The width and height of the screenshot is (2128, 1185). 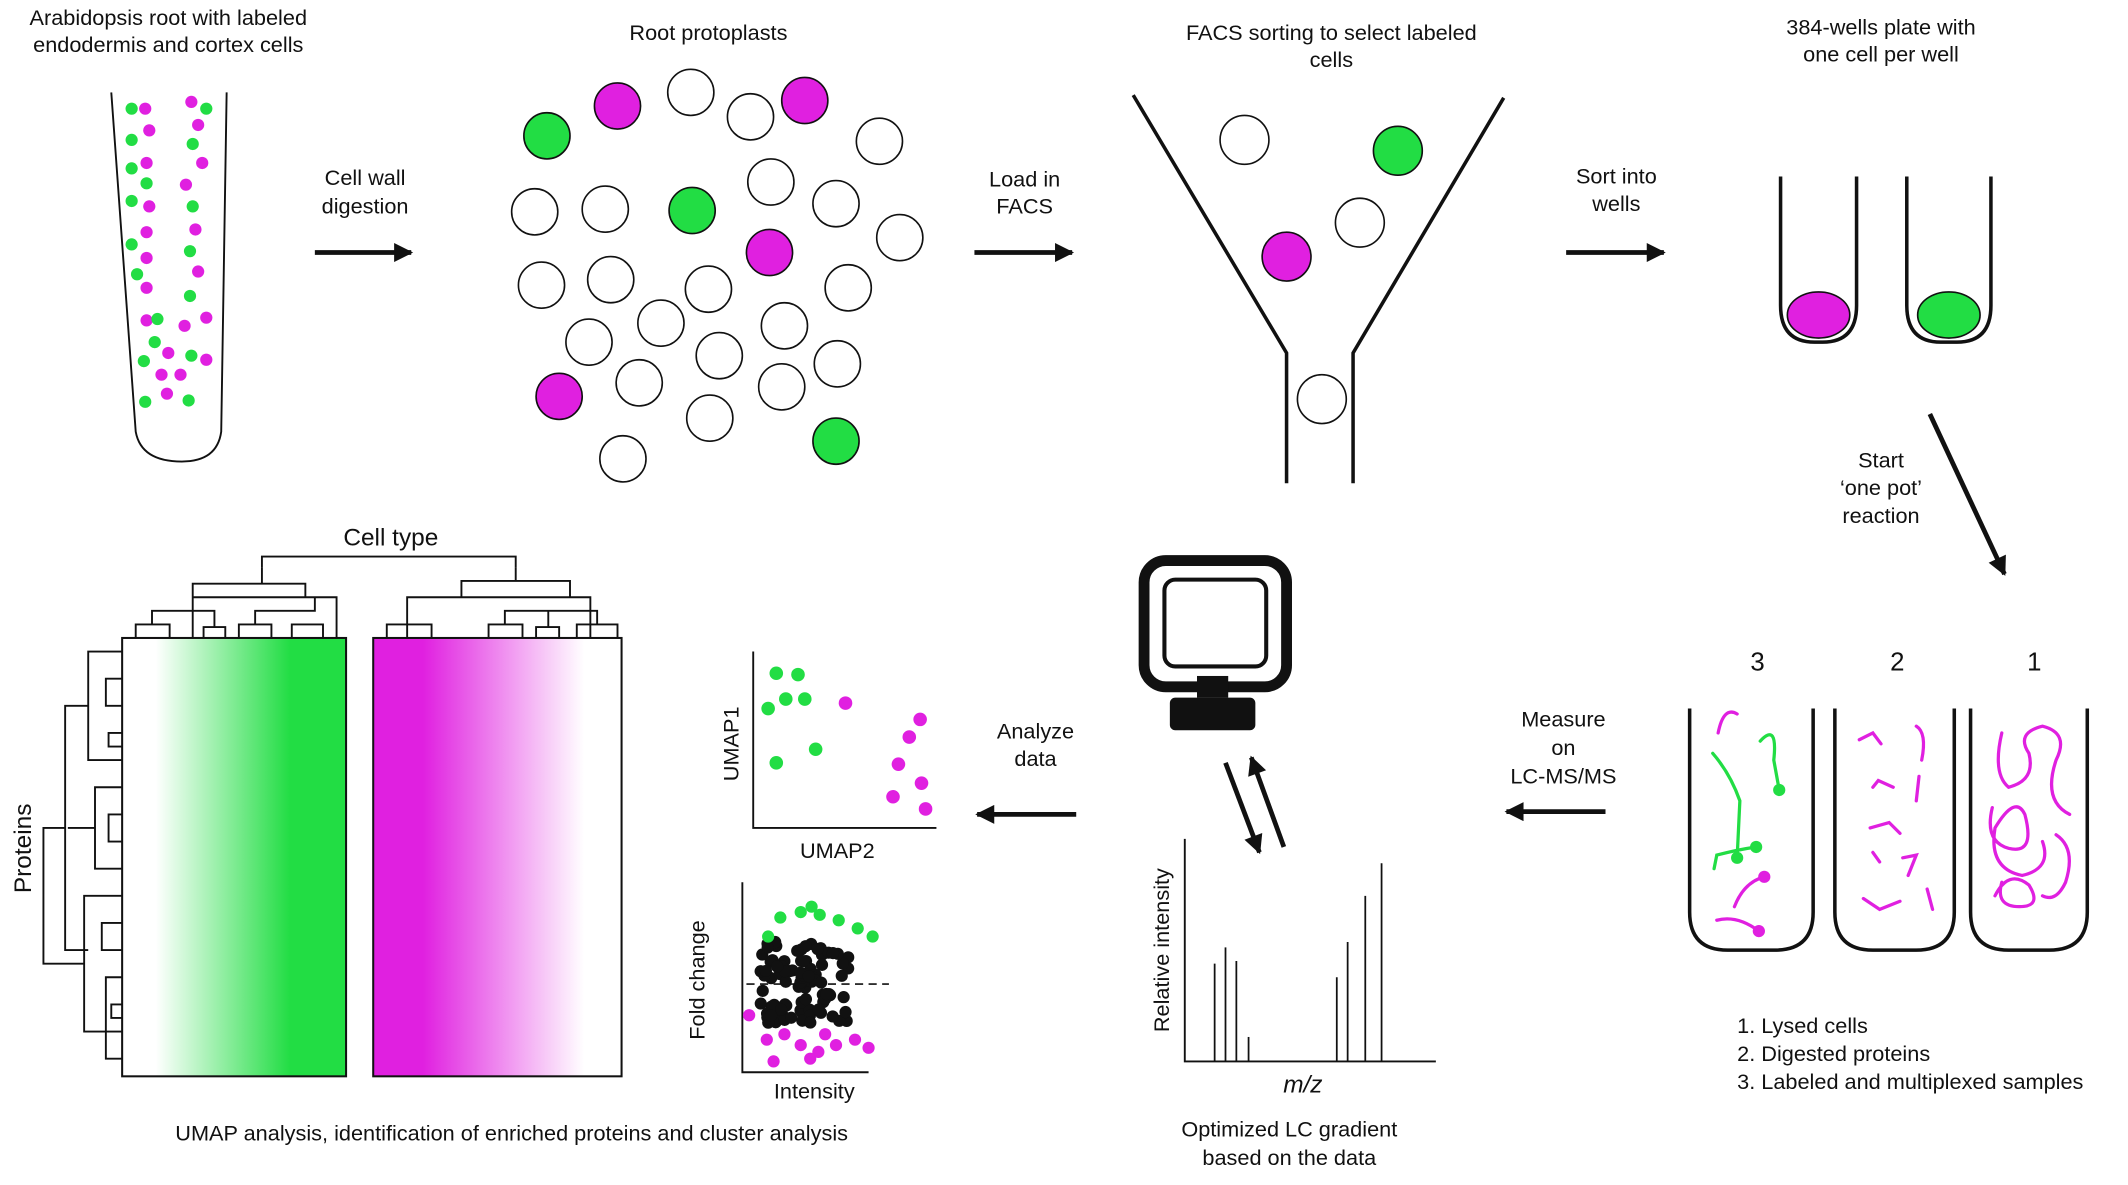 What do you see at coordinates (1833, 1053) in the screenshot?
I see `legend-item: 2. Digested proteins` at bounding box center [1833, 1053].